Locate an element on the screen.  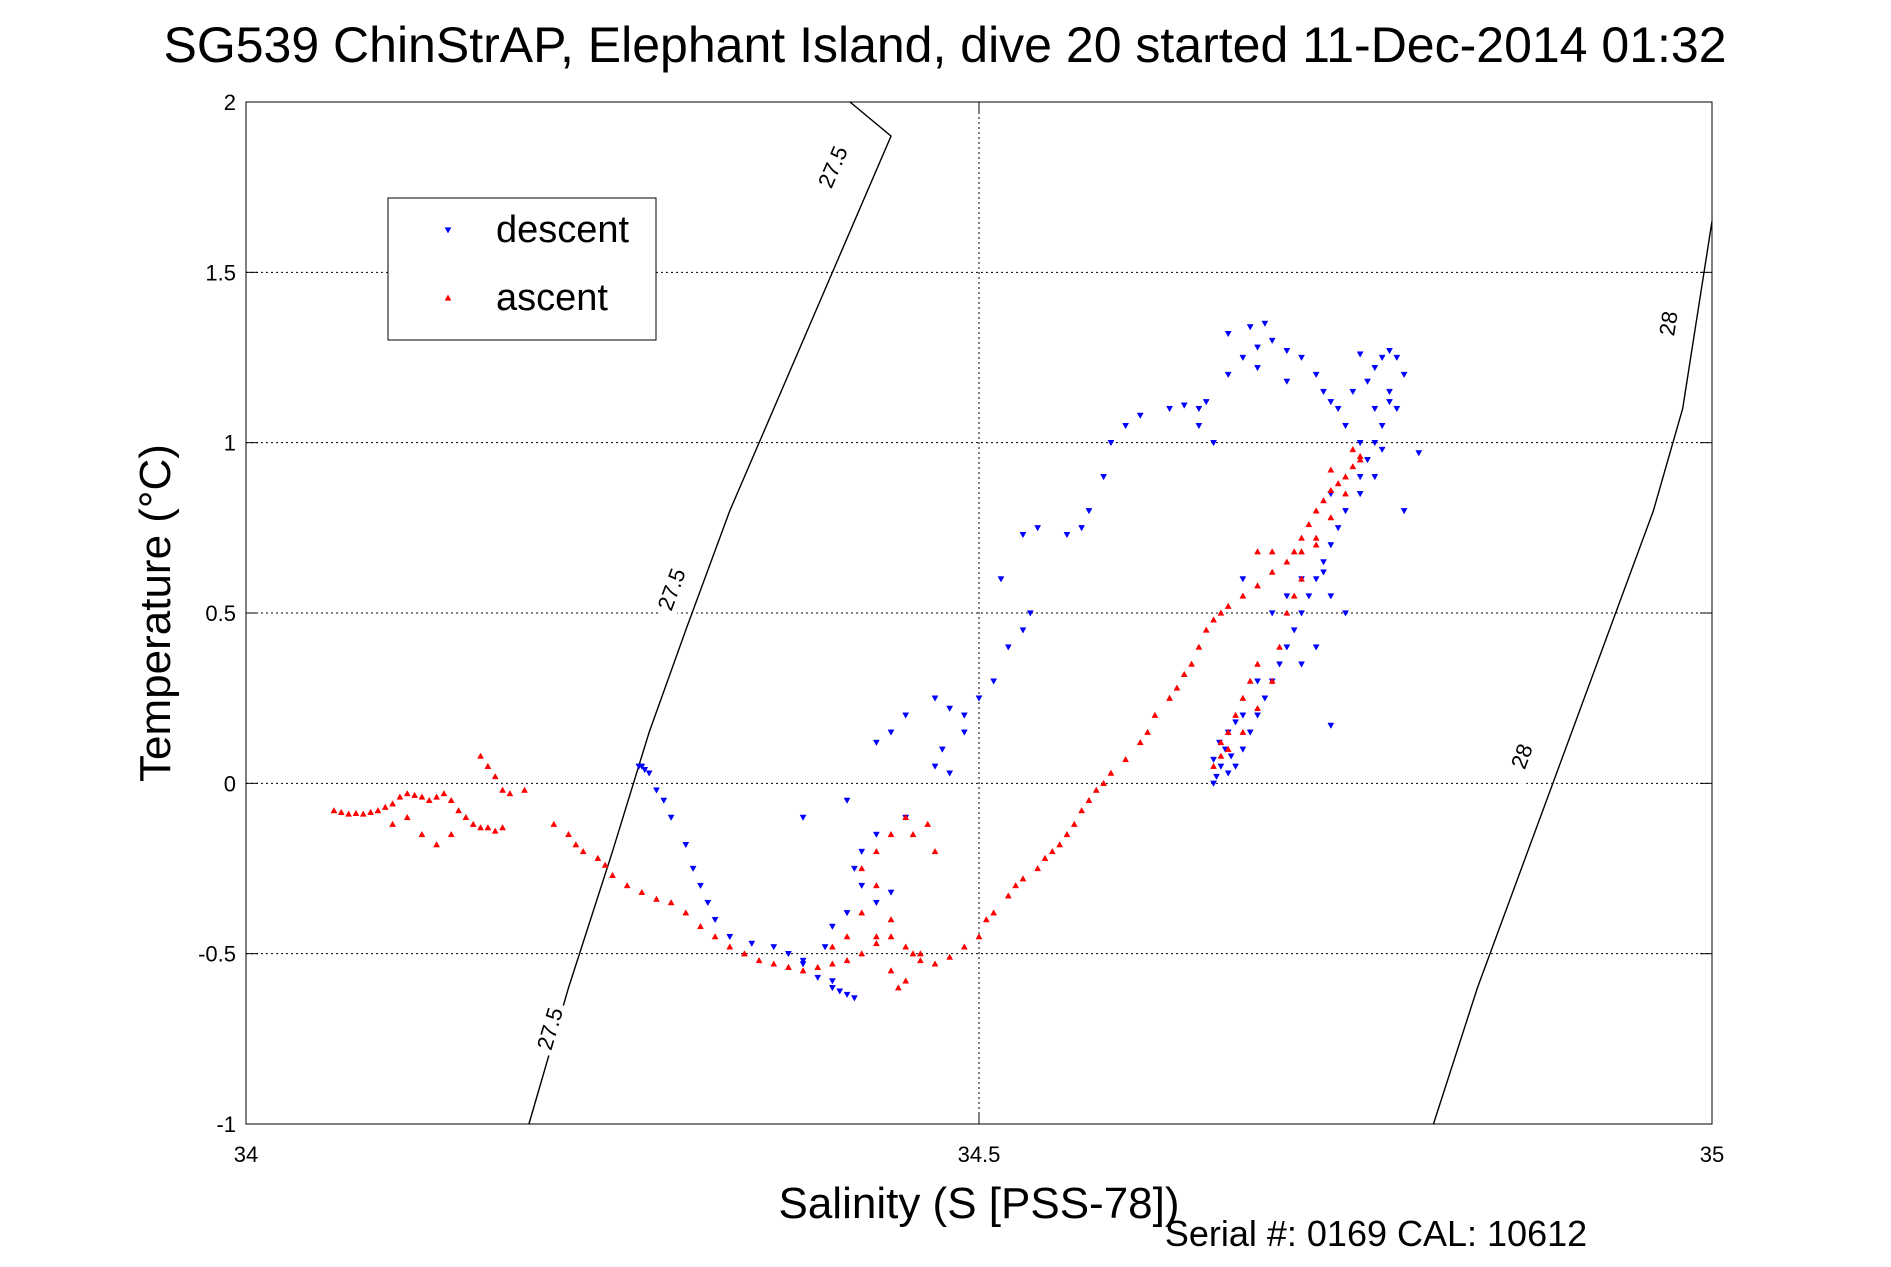
contour-label: 28 is located at coordinates (1668, 323).